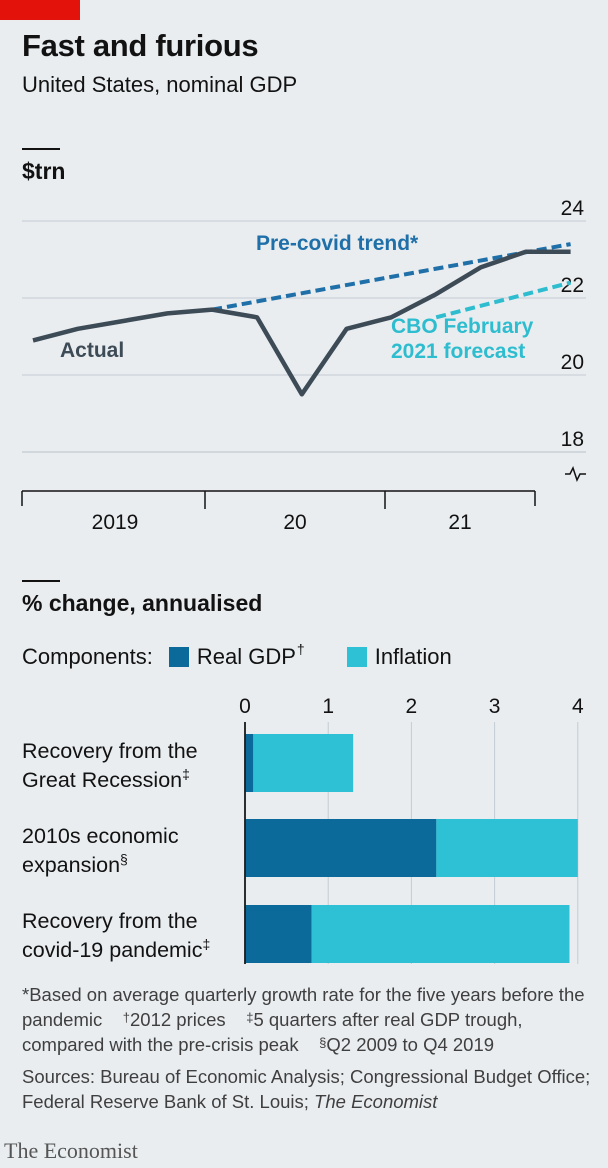 This screenshot has height=1168, width=608. Describe the element at coordinates (178, 1019) in the screenshot. I see `footnote-dagger: 2012 prices` at that location.